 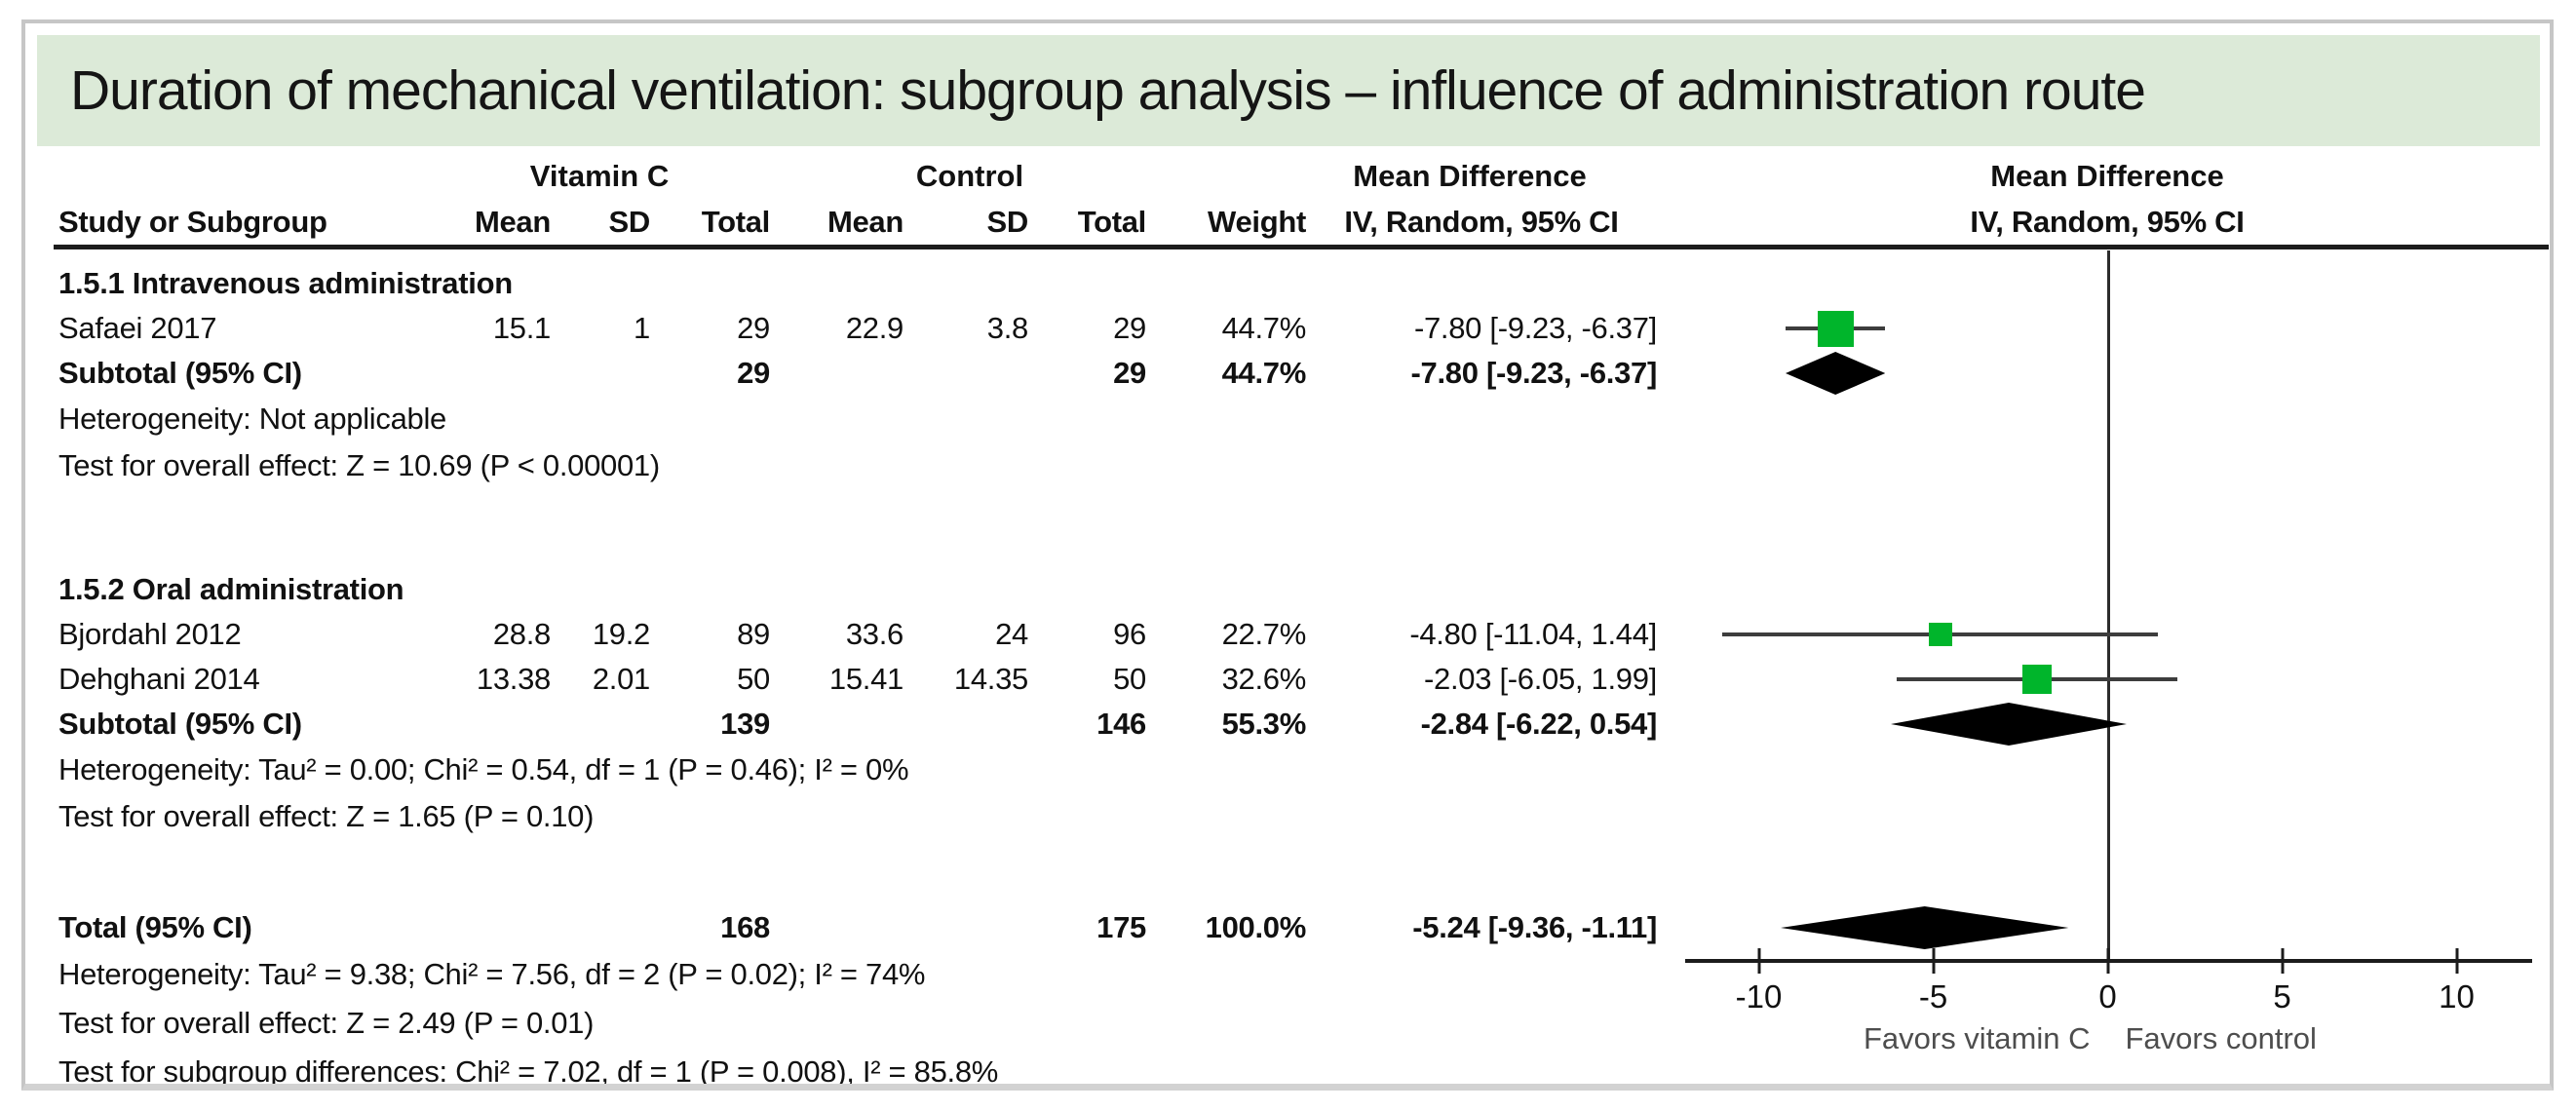 I want to click on group-header-mean-difference-plot: Mean Difference, so click(x=2107, y=176).